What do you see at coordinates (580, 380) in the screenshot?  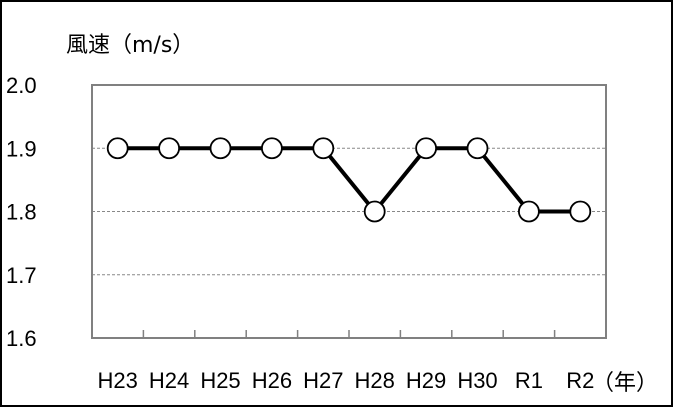 I see `x-tick-label: R2` at bounding box center [580, 380].